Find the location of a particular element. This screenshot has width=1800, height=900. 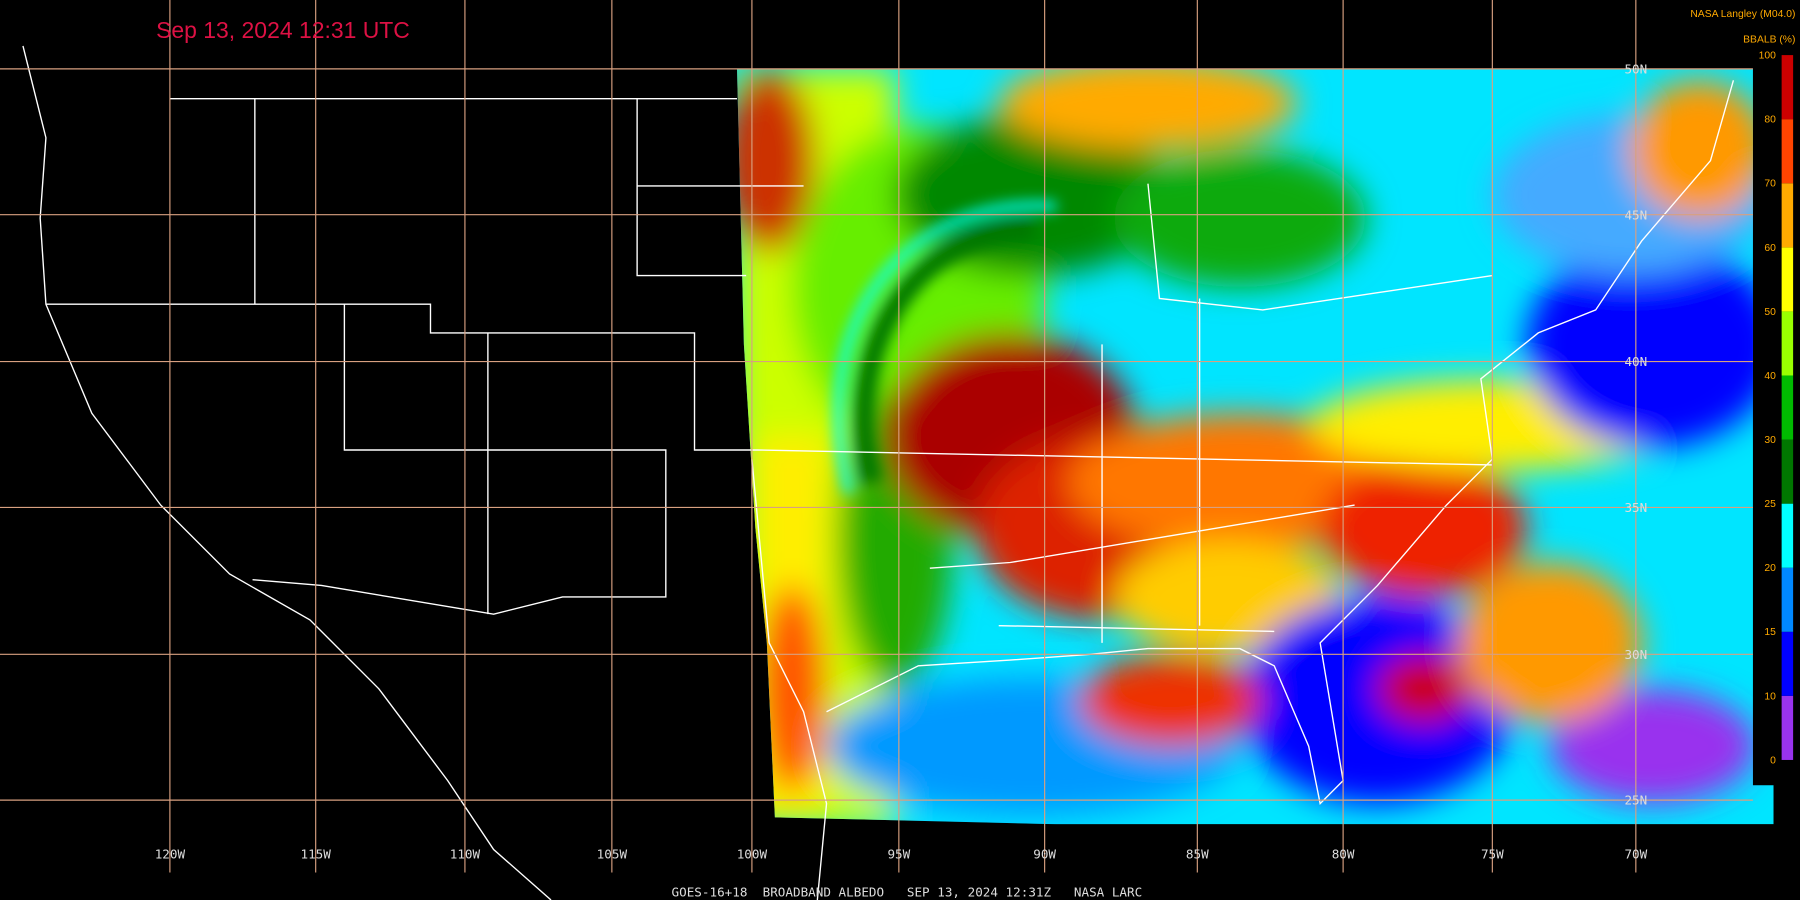

latitude-label: 30N is located at coordinates (1635, 654).